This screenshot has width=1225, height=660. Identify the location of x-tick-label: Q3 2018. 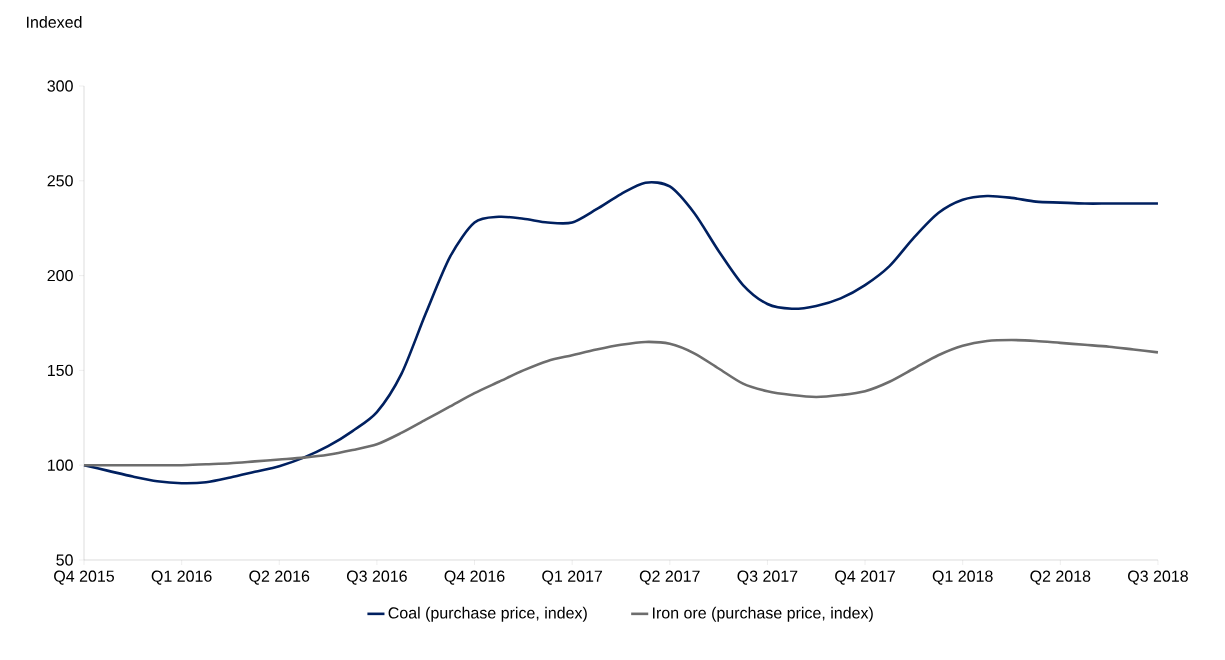
(1158, 577).